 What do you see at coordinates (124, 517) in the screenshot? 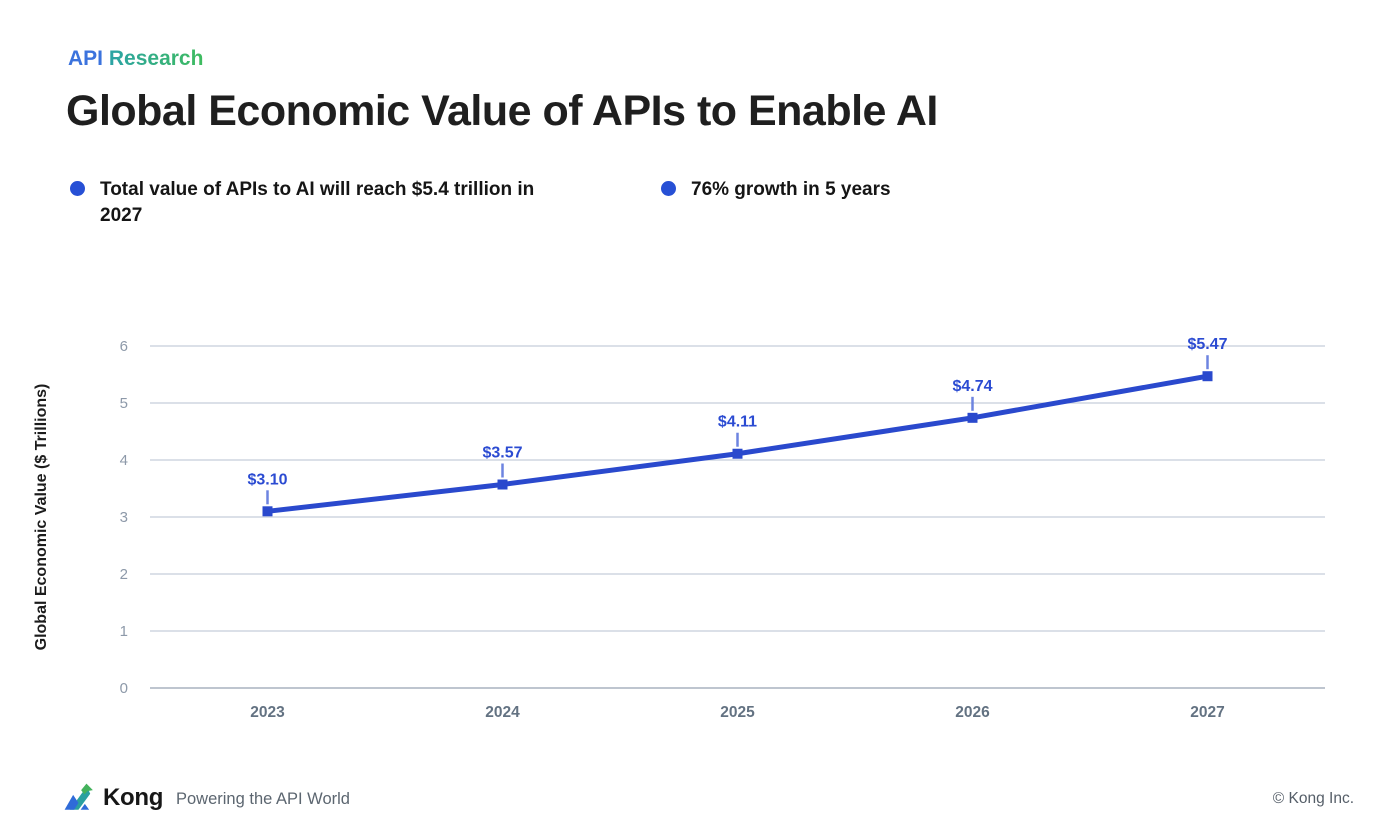
I see `y-tick-label: 3` at bounding box center [124, 517].